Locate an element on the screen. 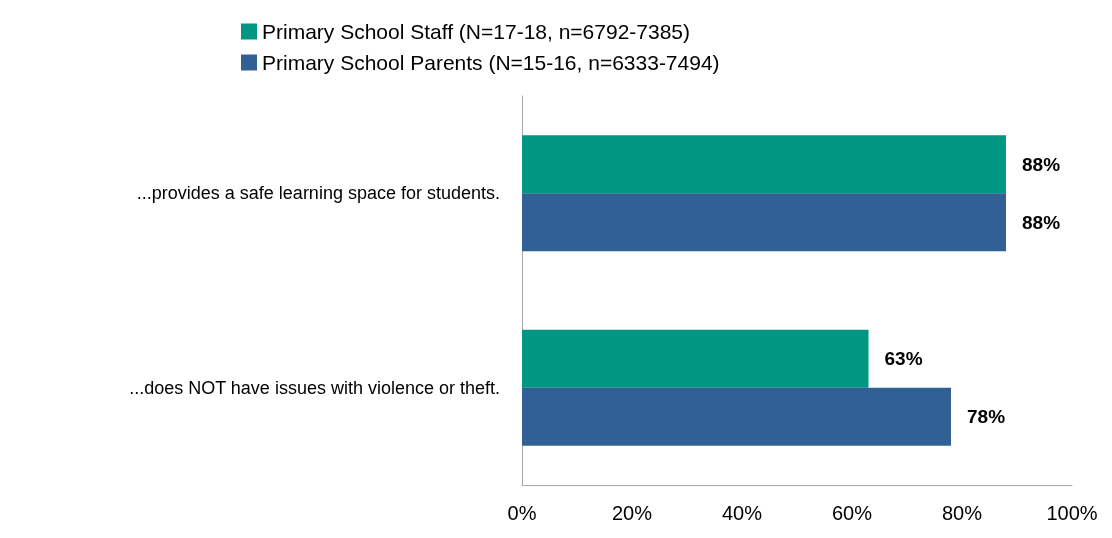 This screenshot has height=538, width=1112. data-label: 78% is located at coordinates (986, 417).